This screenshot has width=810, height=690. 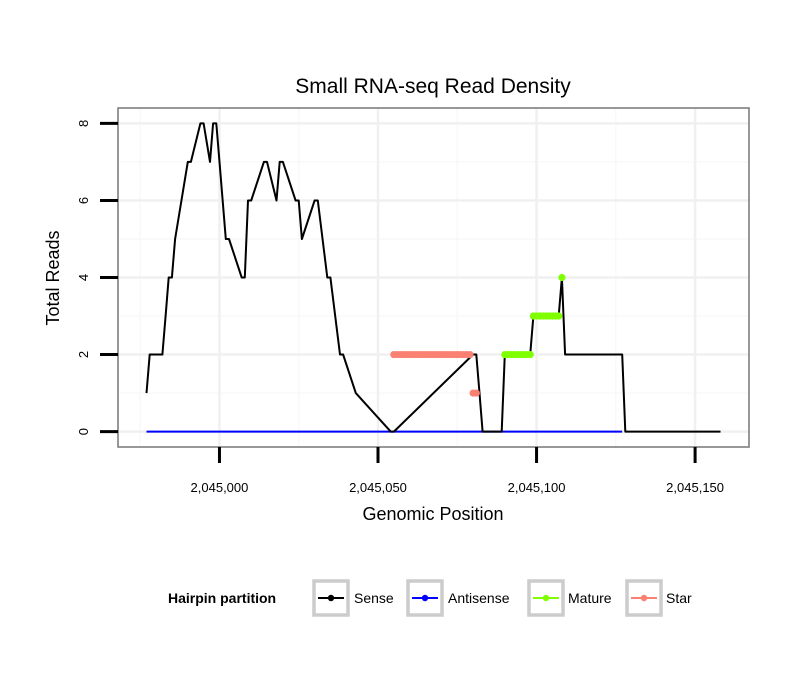 What do you see at coordinates (374, 598) in the screenshot?
I see `legend-label-sense: Sense` at bounding box center [374, 598].